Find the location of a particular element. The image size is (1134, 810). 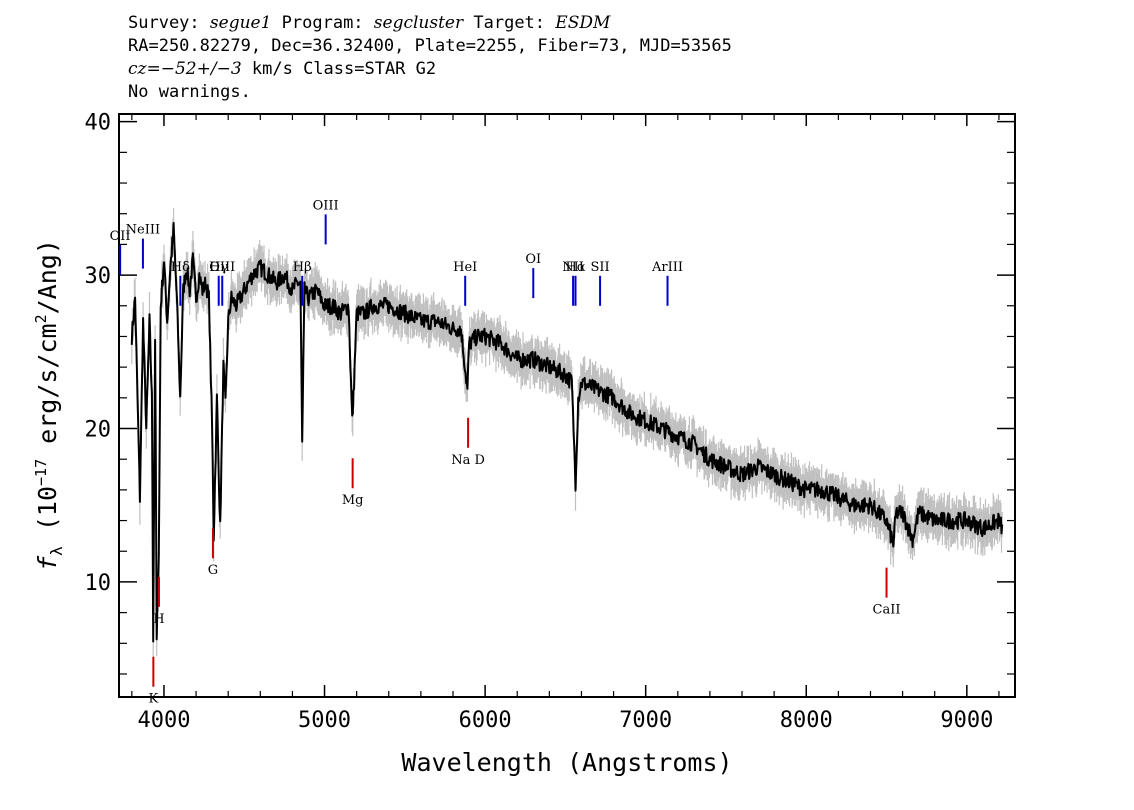

x-tick-label: 8000 is located at coordinates (806, 720).